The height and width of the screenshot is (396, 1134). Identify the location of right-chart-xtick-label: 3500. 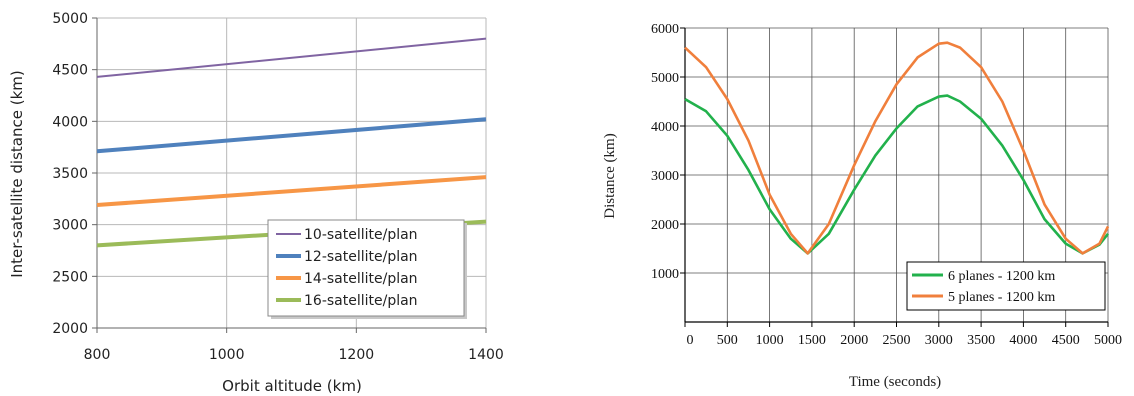
(981, 340).